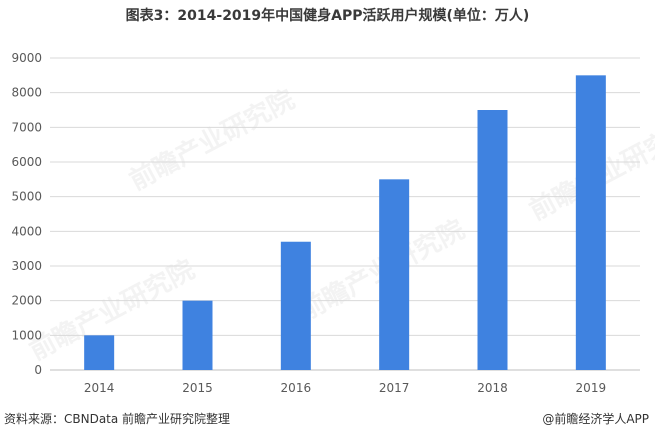 The height and width of the screenshot is (440, 655). Describe the element at coordinates (99, 388) in the screenshot. I see `x-tick-label: 2014` at that location.